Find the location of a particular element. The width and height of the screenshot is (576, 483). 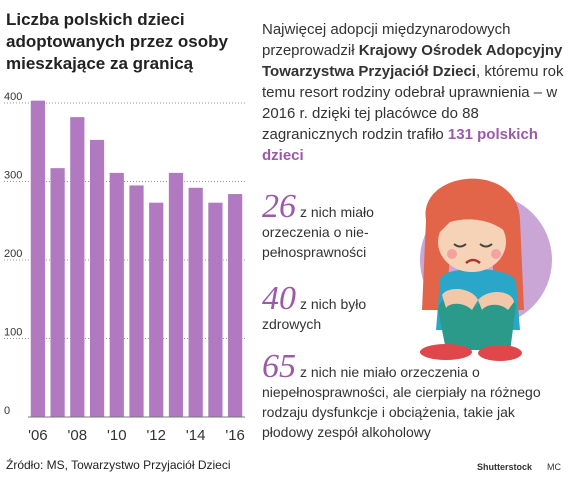

x-tick-label: '10 is located at coordinates (117, 435).